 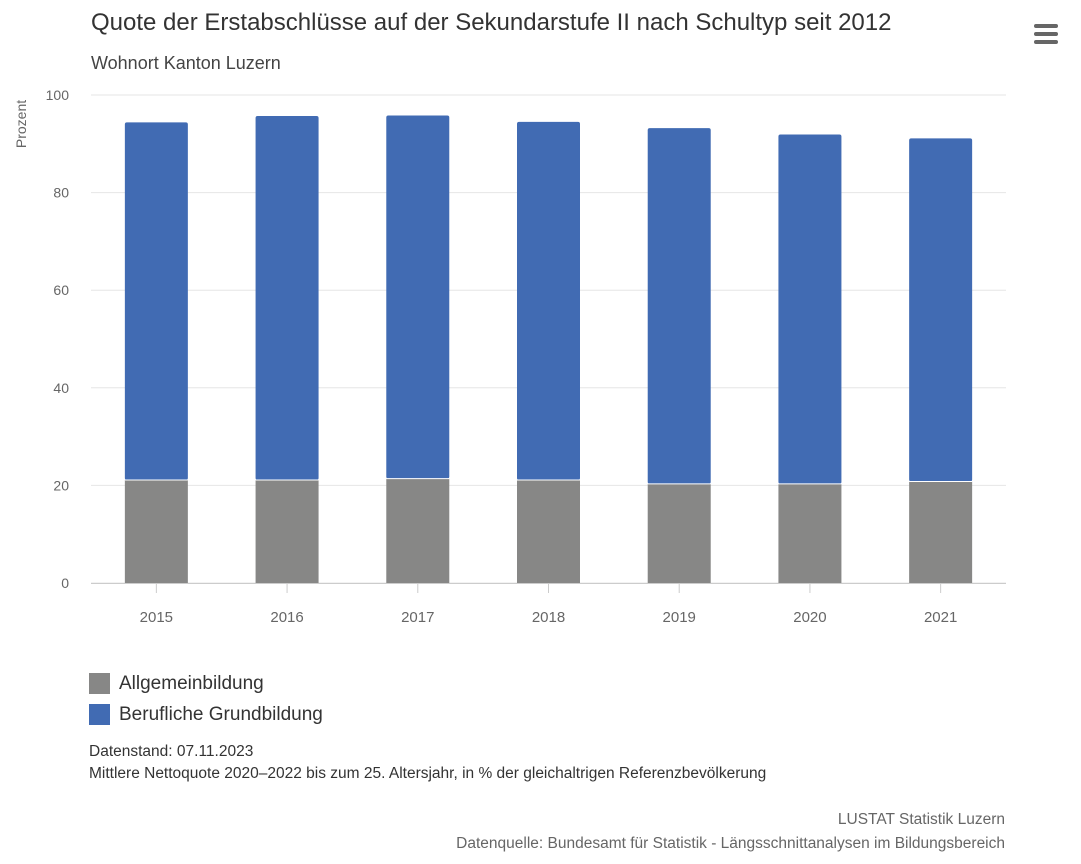 What do you see at coordinates (61, 193) in the screenshot?
I see `y-tick-label: 80` at bounding box center [61, 193].